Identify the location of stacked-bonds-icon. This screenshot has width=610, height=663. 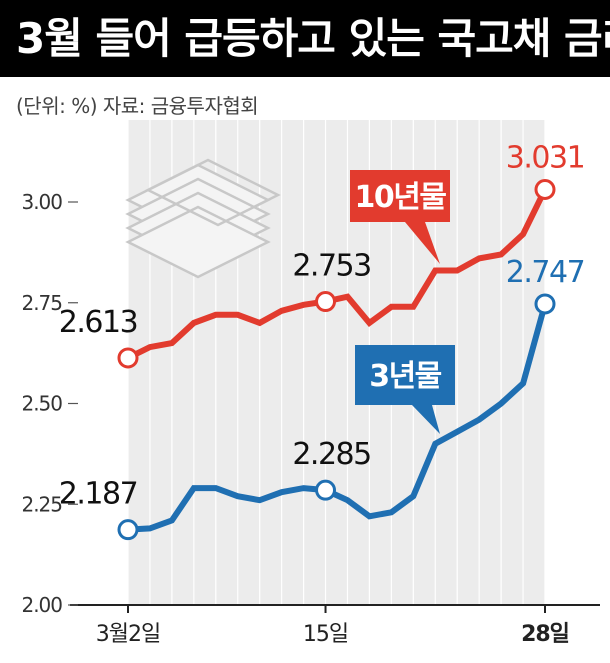
(203, 218).